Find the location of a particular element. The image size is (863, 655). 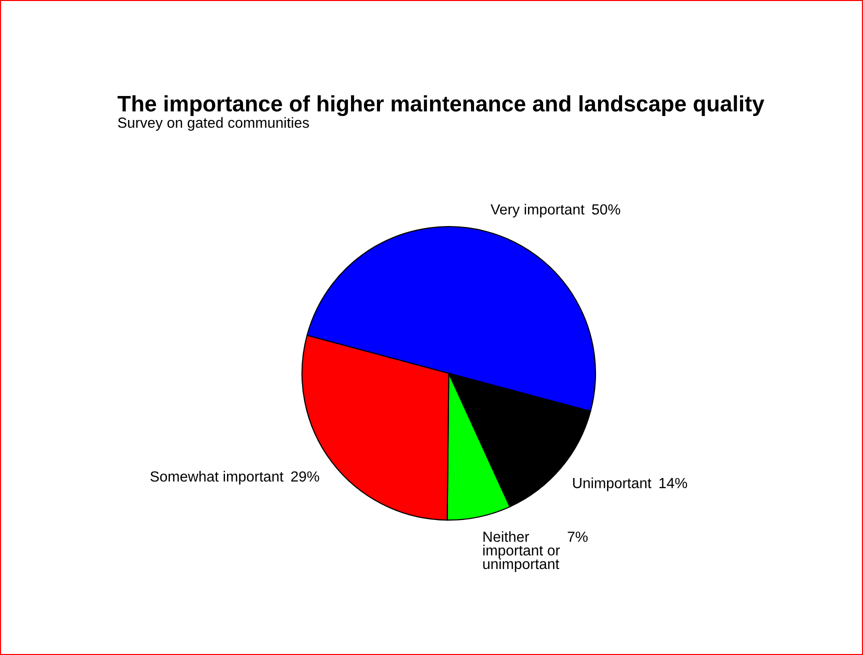

slice-label: Very important is located at coordinates (537, 211).